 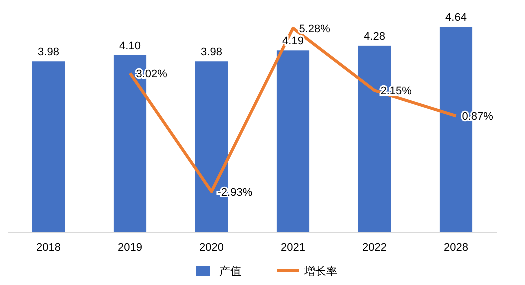 What do you see at coordinates (456, 18) in the screenshot?
I see `data-label: 4.64` at bounding box center [456, 18].